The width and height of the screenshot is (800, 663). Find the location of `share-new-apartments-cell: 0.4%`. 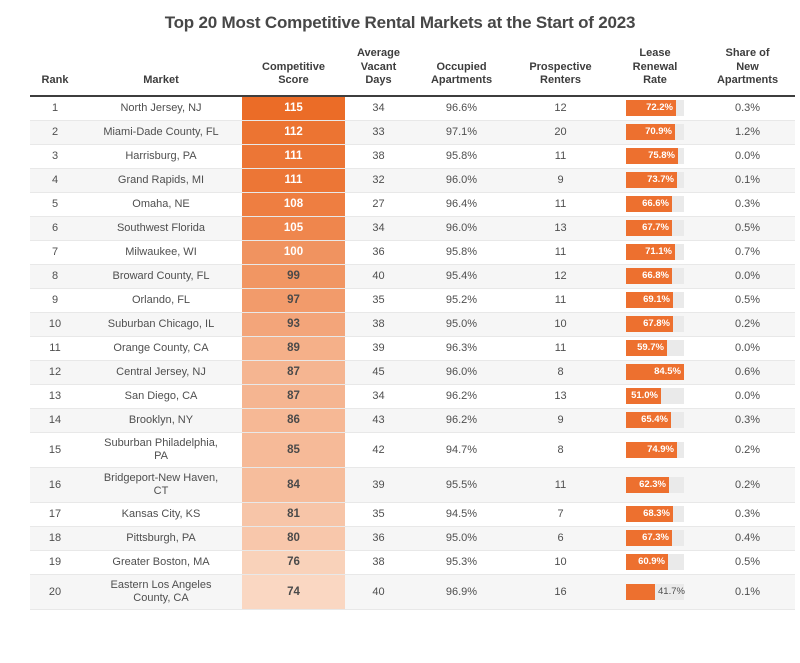

share-new-apartments-cell: 0.4% is located at coordinates (747, 538).